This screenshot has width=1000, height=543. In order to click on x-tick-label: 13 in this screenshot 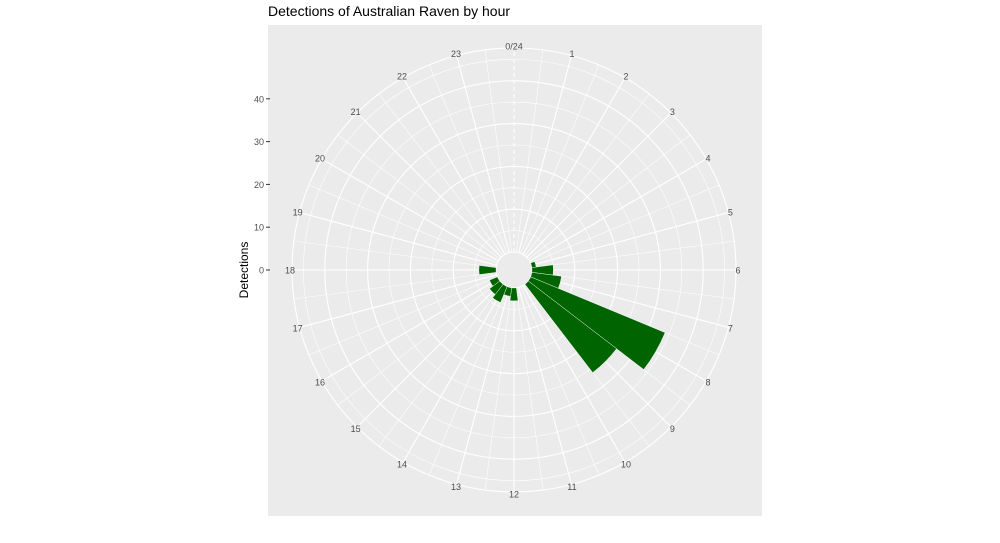, I will do `click(456, 487)`.